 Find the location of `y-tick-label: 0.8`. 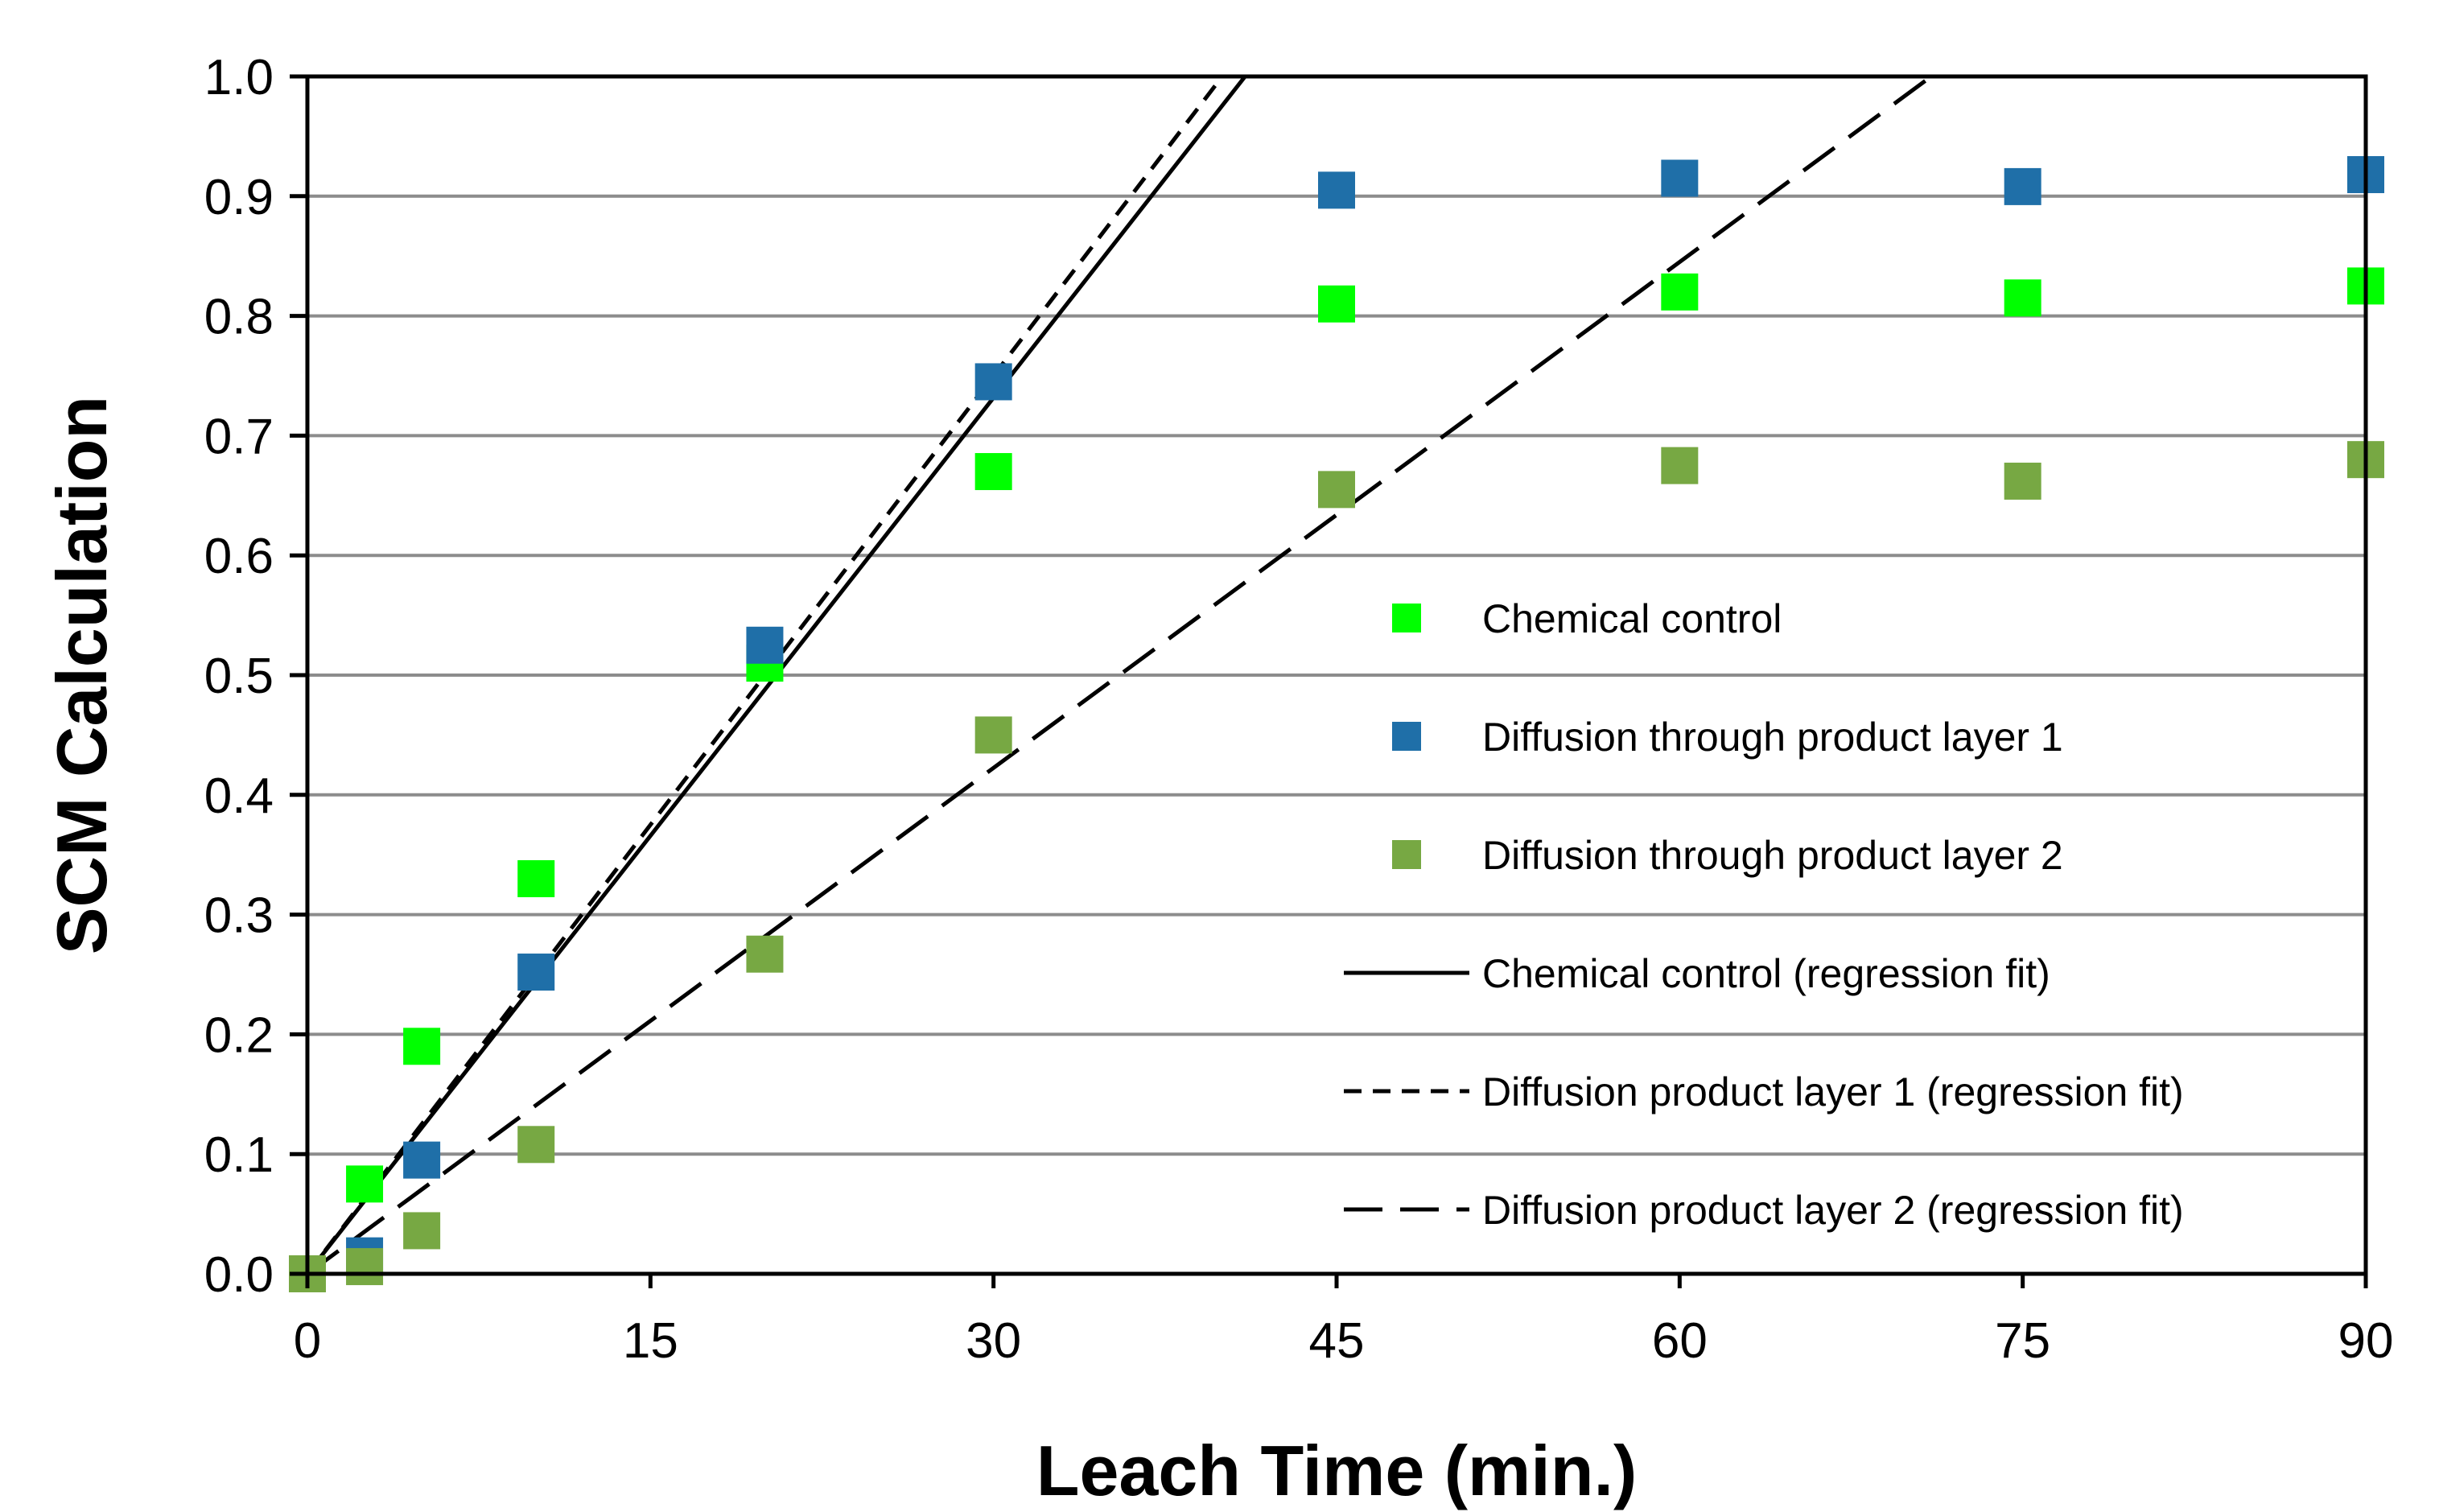

y-tick-label: 0.8 is located at coordinates (239, 317).